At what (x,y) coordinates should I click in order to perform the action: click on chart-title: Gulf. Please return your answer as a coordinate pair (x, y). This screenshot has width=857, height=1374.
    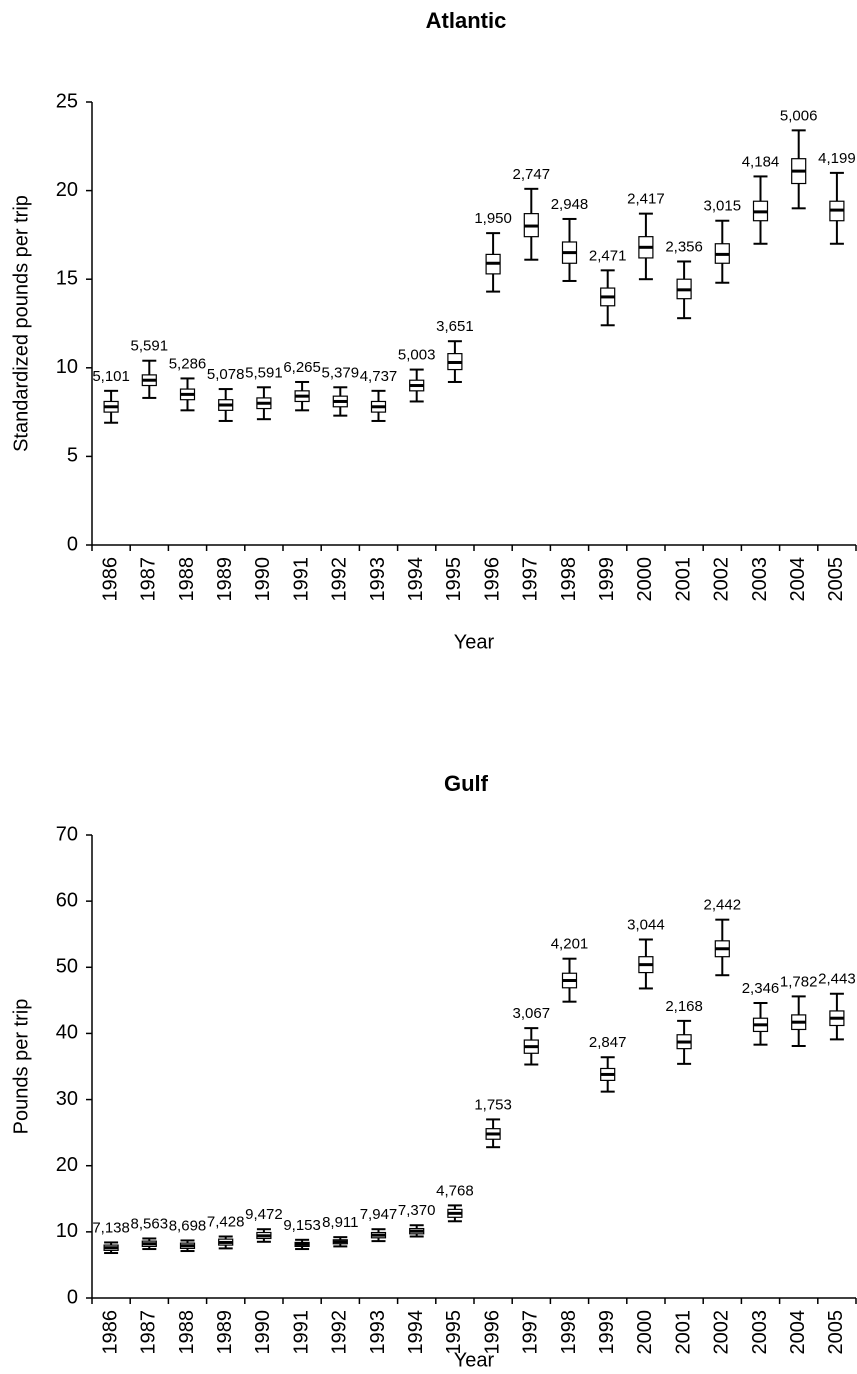
    Looking at the image, I should click on (466, 783).